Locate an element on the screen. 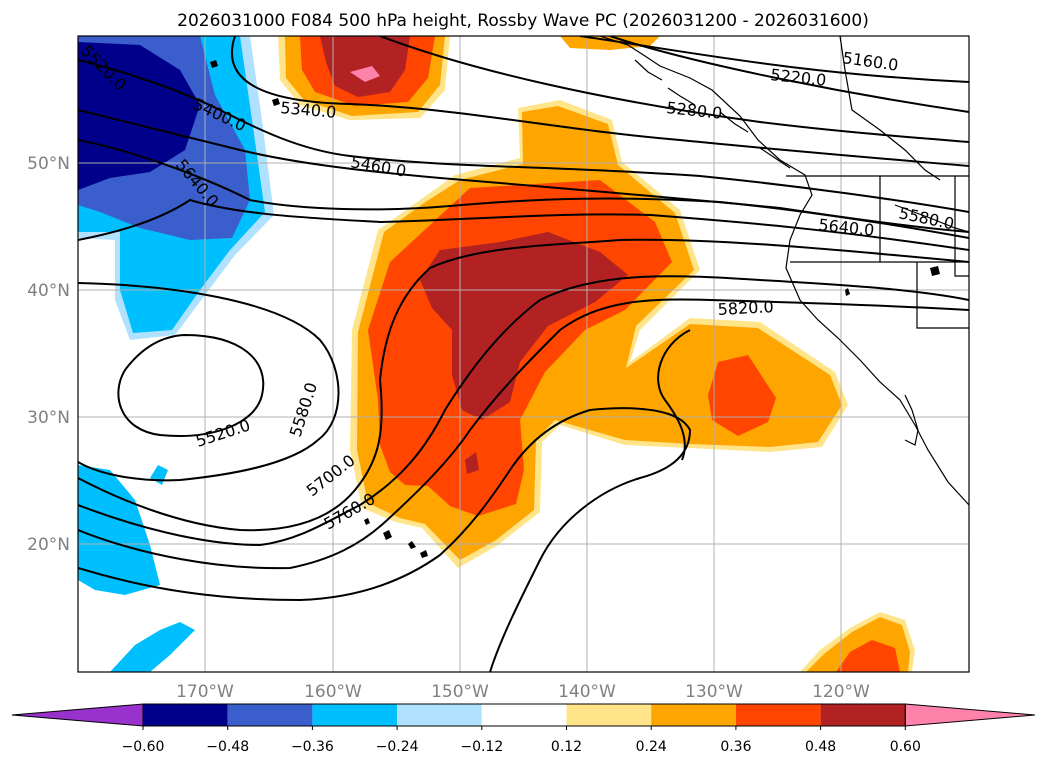 This screenshot has height=769, width=1047. colorbar-tick-label: 0.24 is located at coordinates (651, 747).